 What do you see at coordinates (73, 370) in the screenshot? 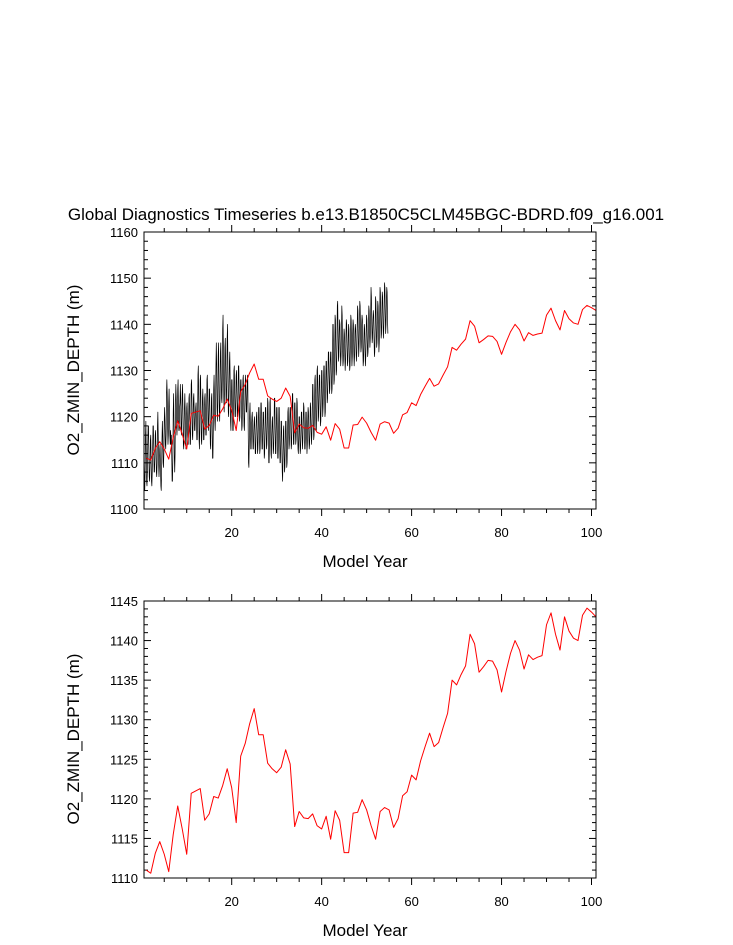
I see `top-y-axis-label: O2_ZMIN_DEPTH (m)` at bounding box center [73, 370].